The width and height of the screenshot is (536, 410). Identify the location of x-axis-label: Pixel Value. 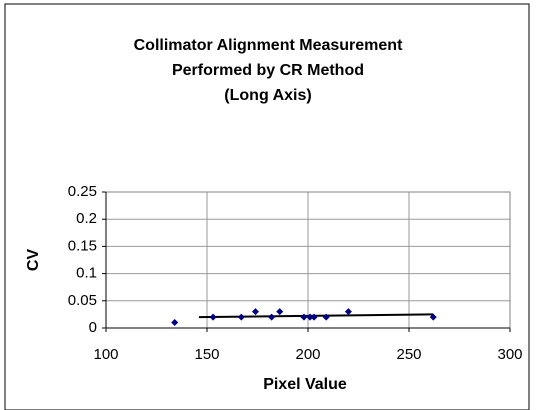
(305, 384).